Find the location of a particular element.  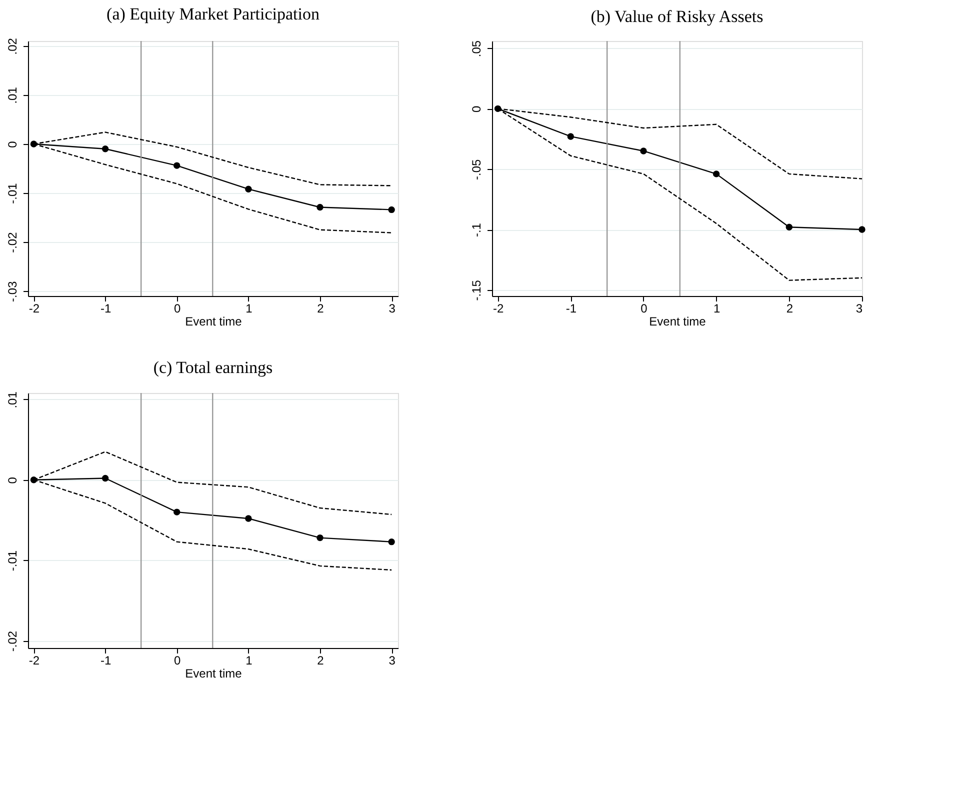

chart-title: (a) Equity Market Participation is located at coordinates (213, 14).